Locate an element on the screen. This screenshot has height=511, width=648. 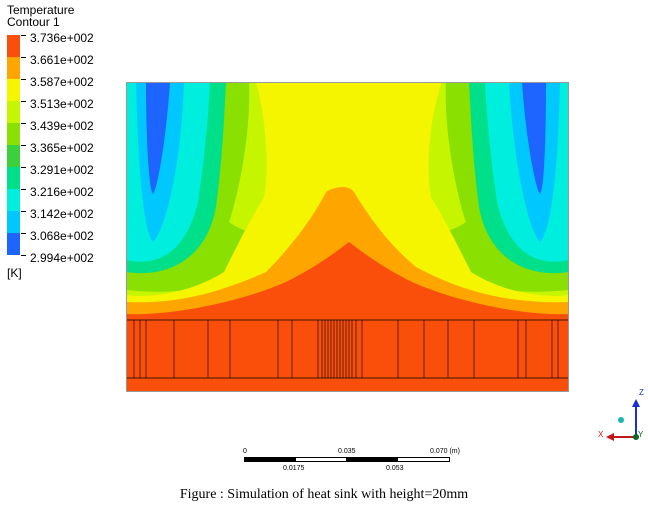
contour-band is located at coordinates (313, 102).